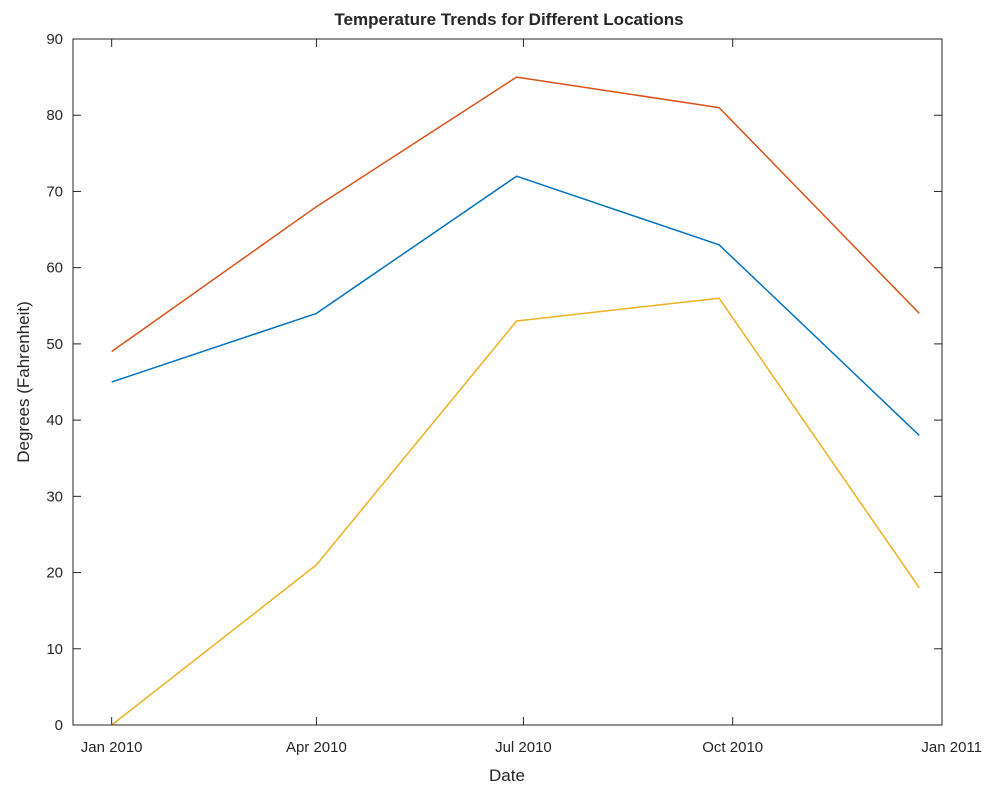 This screenshot has height=785, width=984. I want to click on y-tick-label: 60, so click(54, 268).